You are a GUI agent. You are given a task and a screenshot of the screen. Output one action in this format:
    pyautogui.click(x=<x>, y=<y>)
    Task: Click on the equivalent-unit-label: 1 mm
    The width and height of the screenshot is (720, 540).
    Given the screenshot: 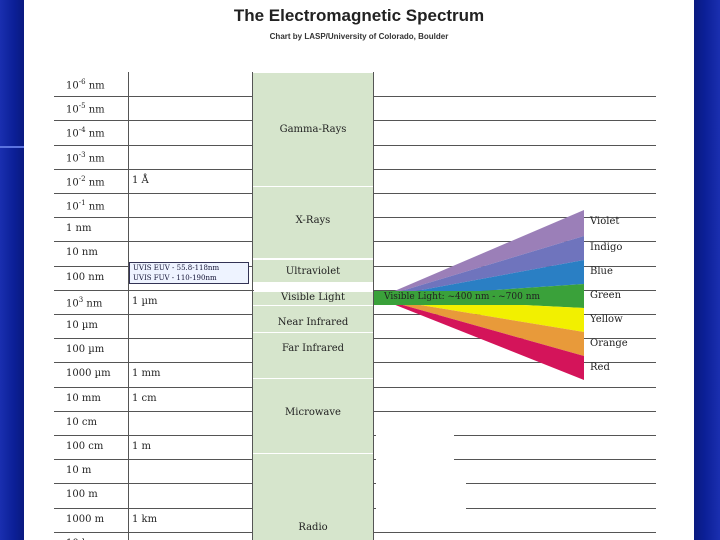 What is the action you would take?
    pyautogui.click(x=146, y=374)
    